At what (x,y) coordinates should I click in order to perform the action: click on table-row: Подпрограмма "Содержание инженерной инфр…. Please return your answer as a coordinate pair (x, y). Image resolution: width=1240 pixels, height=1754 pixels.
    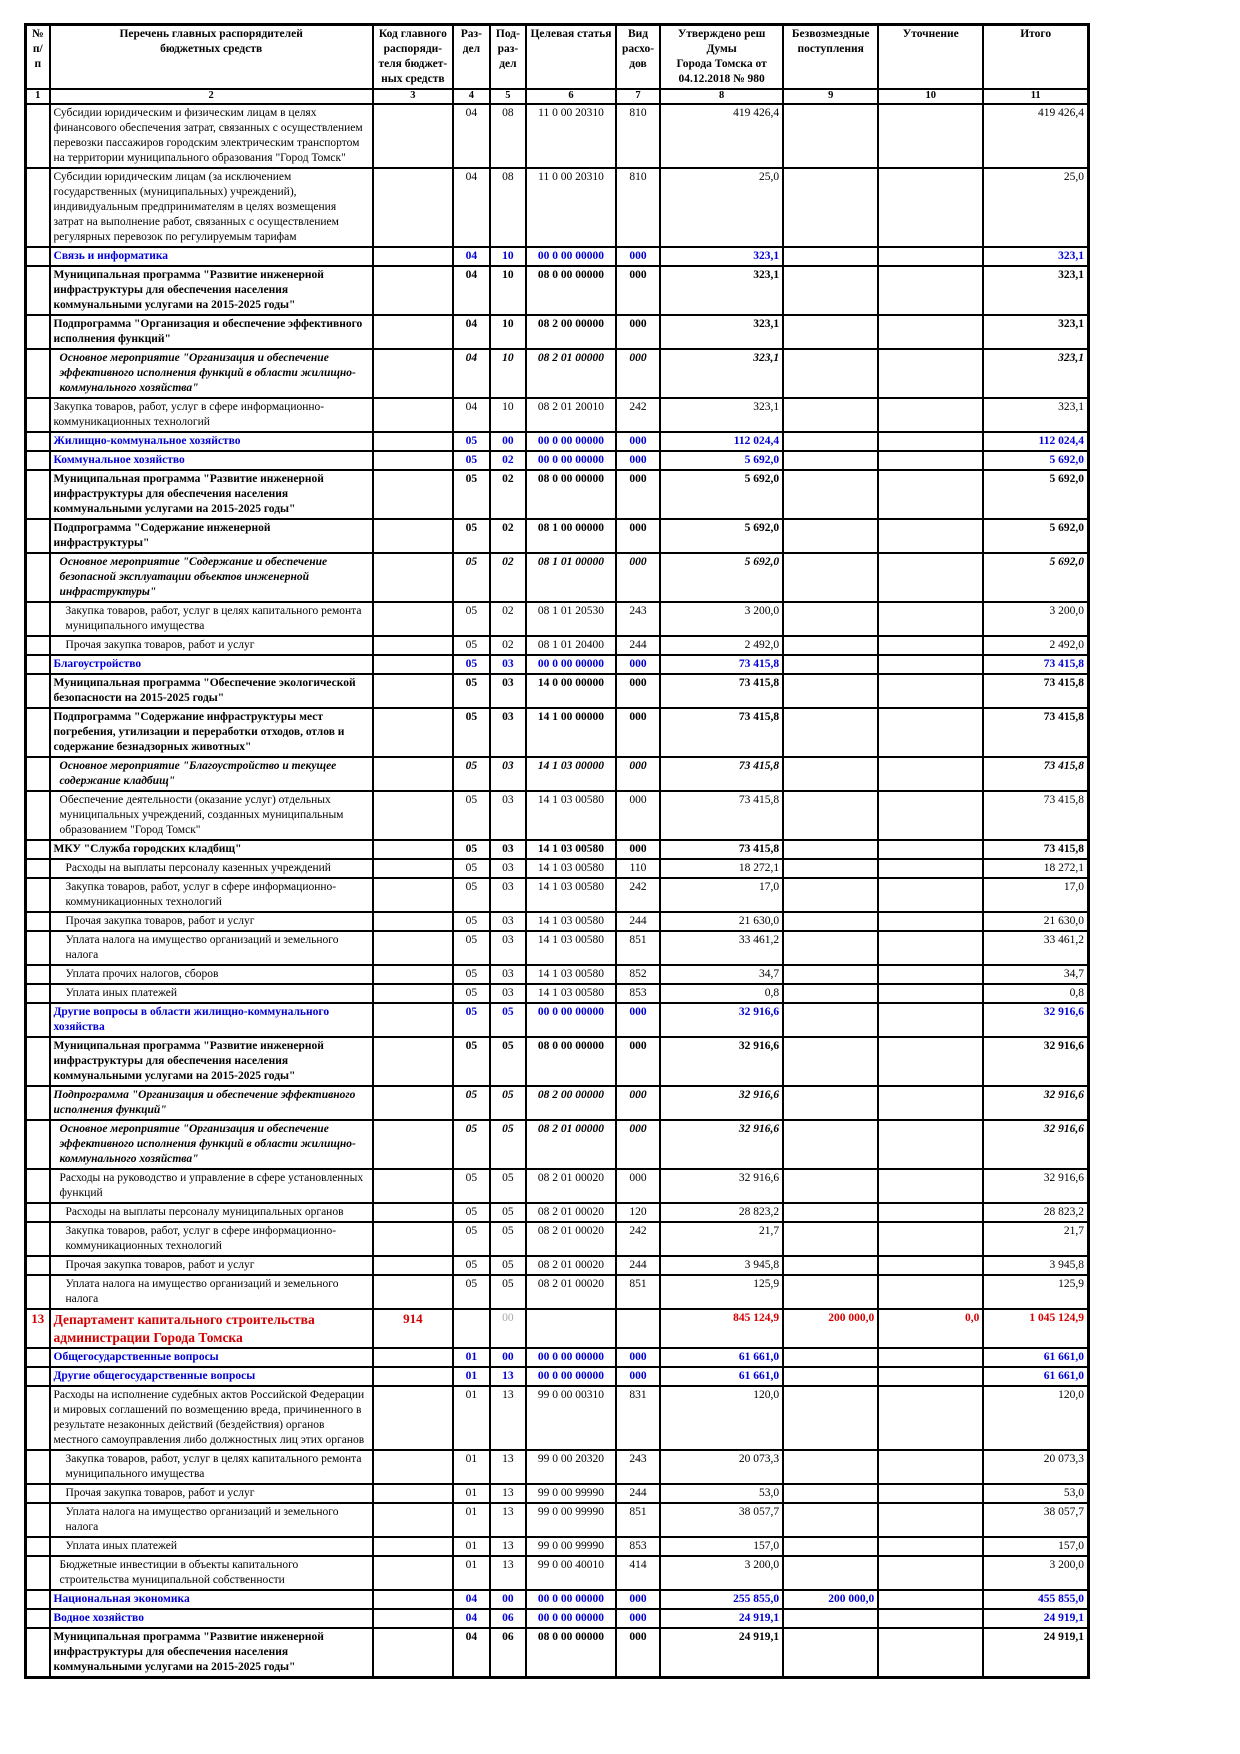
    Looking at the image, I should click on (557, 536).